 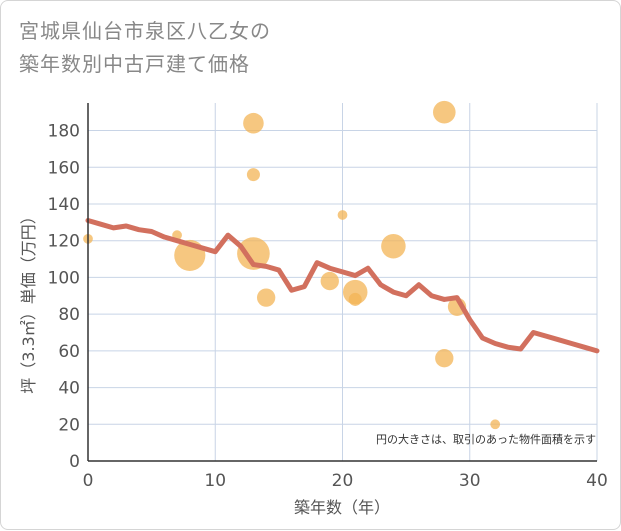 I want to click on x-tick-label-1: 10, so click(x=215, y=481).